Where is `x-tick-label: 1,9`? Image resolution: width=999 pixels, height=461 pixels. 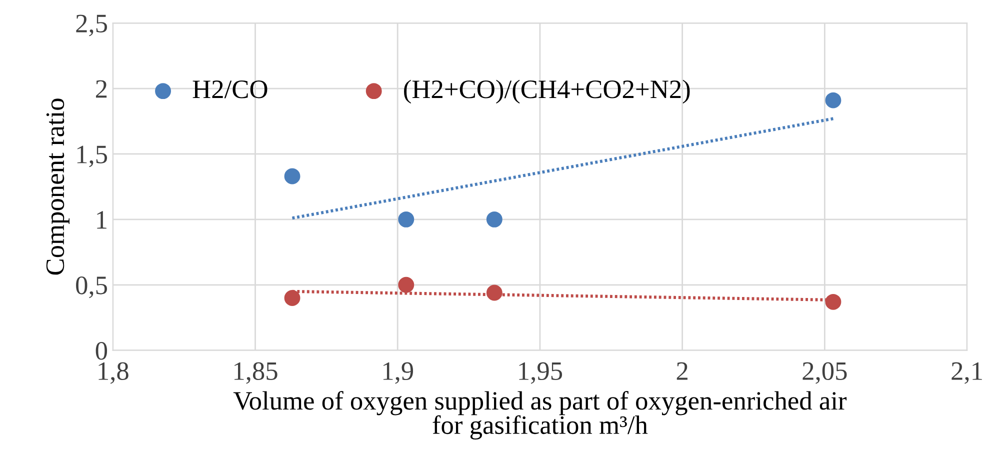 x-tick-label: 1,9 is located at coordinates (398, 373).